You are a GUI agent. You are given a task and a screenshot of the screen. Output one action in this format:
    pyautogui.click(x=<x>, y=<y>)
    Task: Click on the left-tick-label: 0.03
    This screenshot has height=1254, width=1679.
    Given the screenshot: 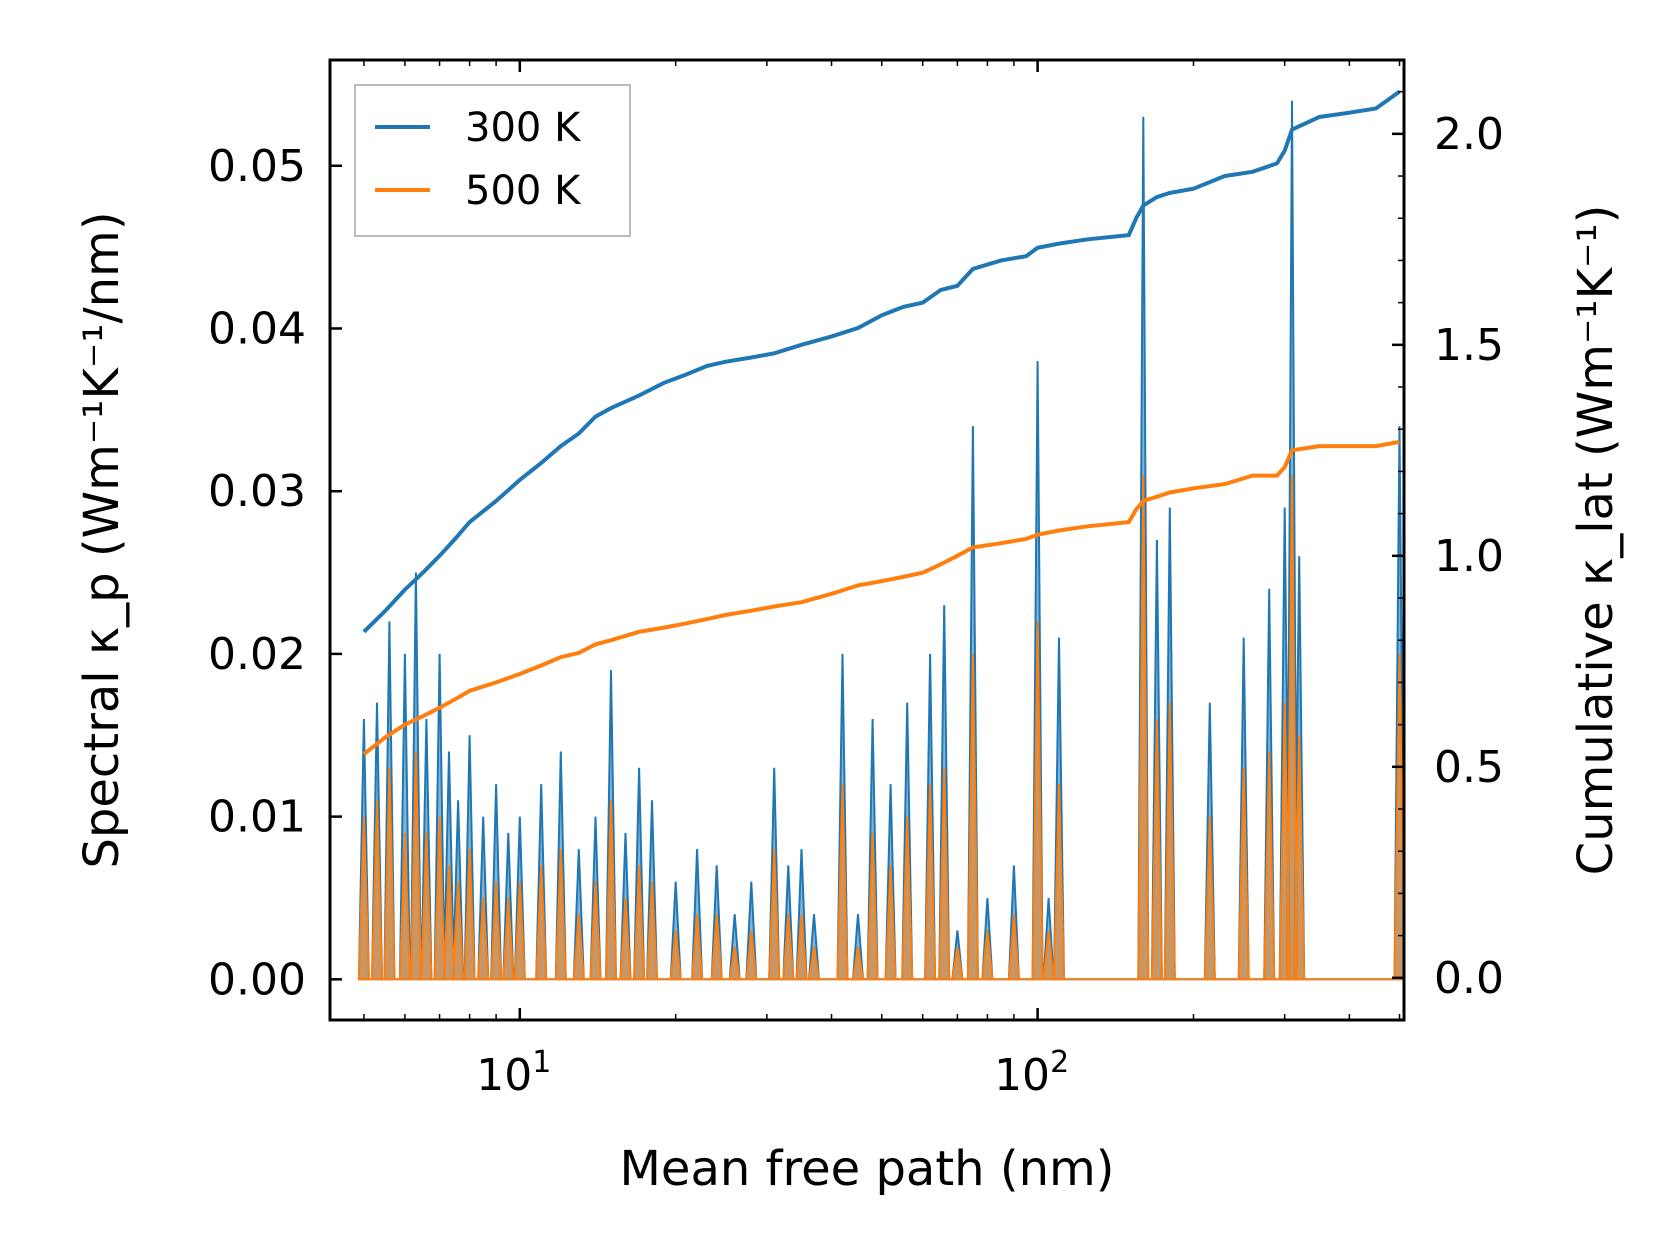 What is the action you would take?
    pyautogui.click(x=257, y=491)
    